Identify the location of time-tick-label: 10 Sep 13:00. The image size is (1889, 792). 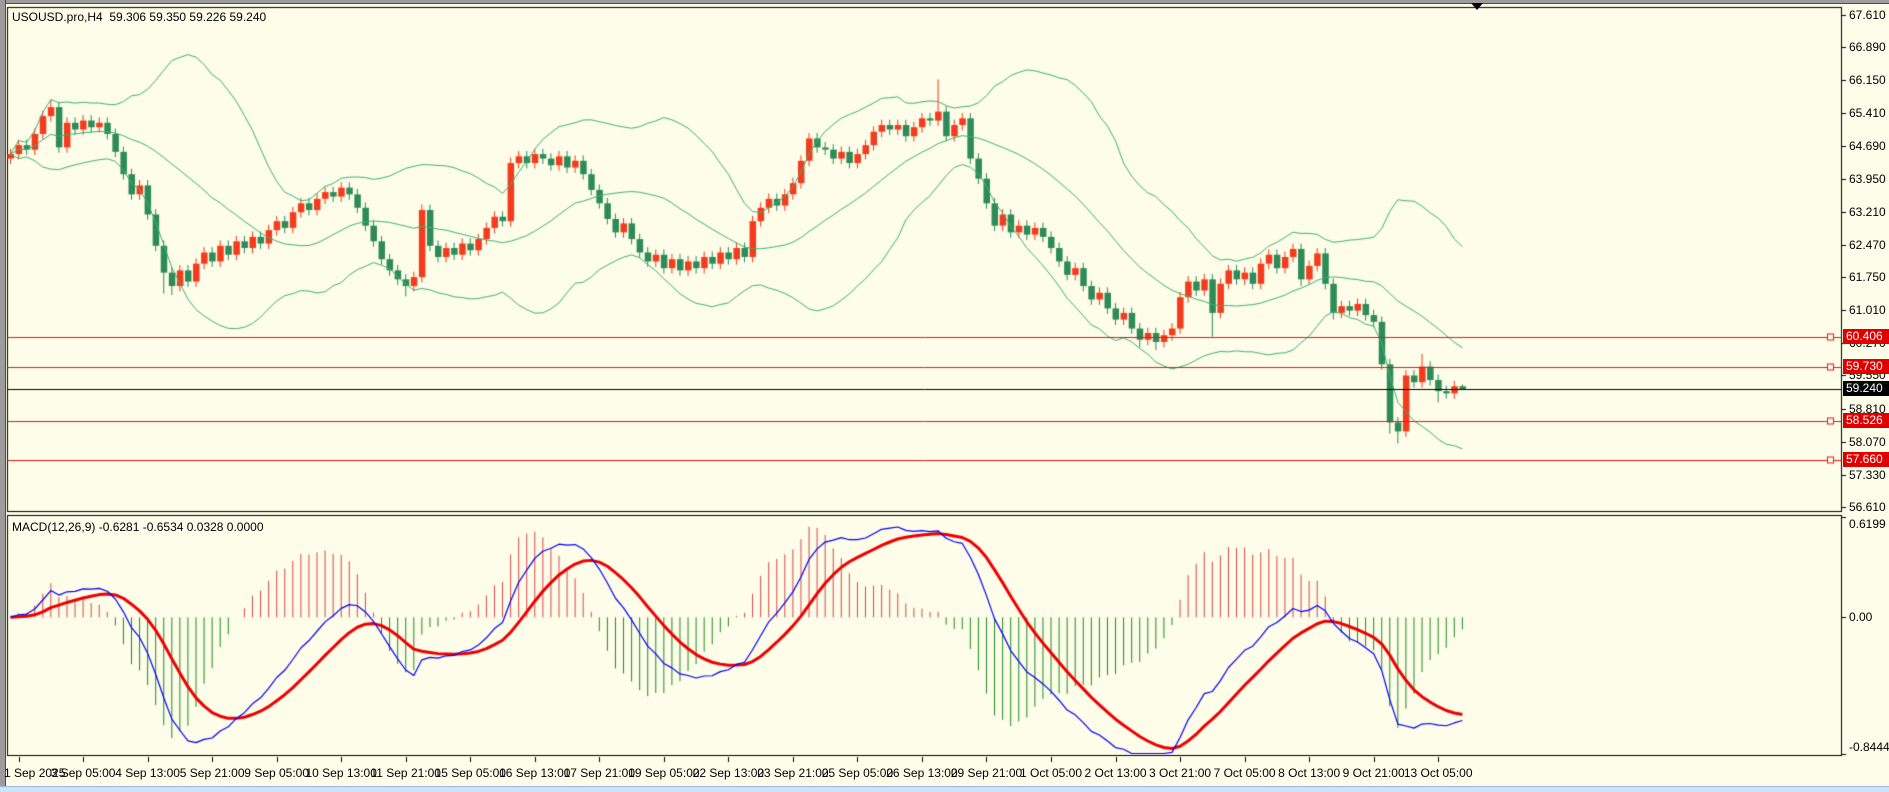
(341, 773).